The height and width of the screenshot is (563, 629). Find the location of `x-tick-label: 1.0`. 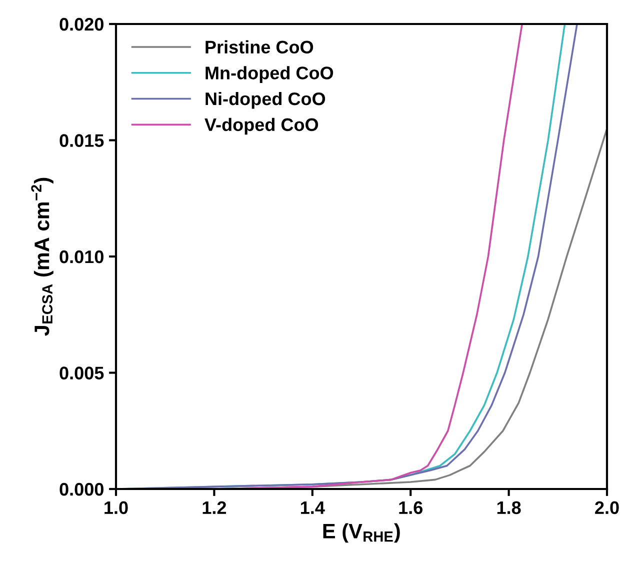

x-tick-label: 1.0 is located at coordinates (116, 507).